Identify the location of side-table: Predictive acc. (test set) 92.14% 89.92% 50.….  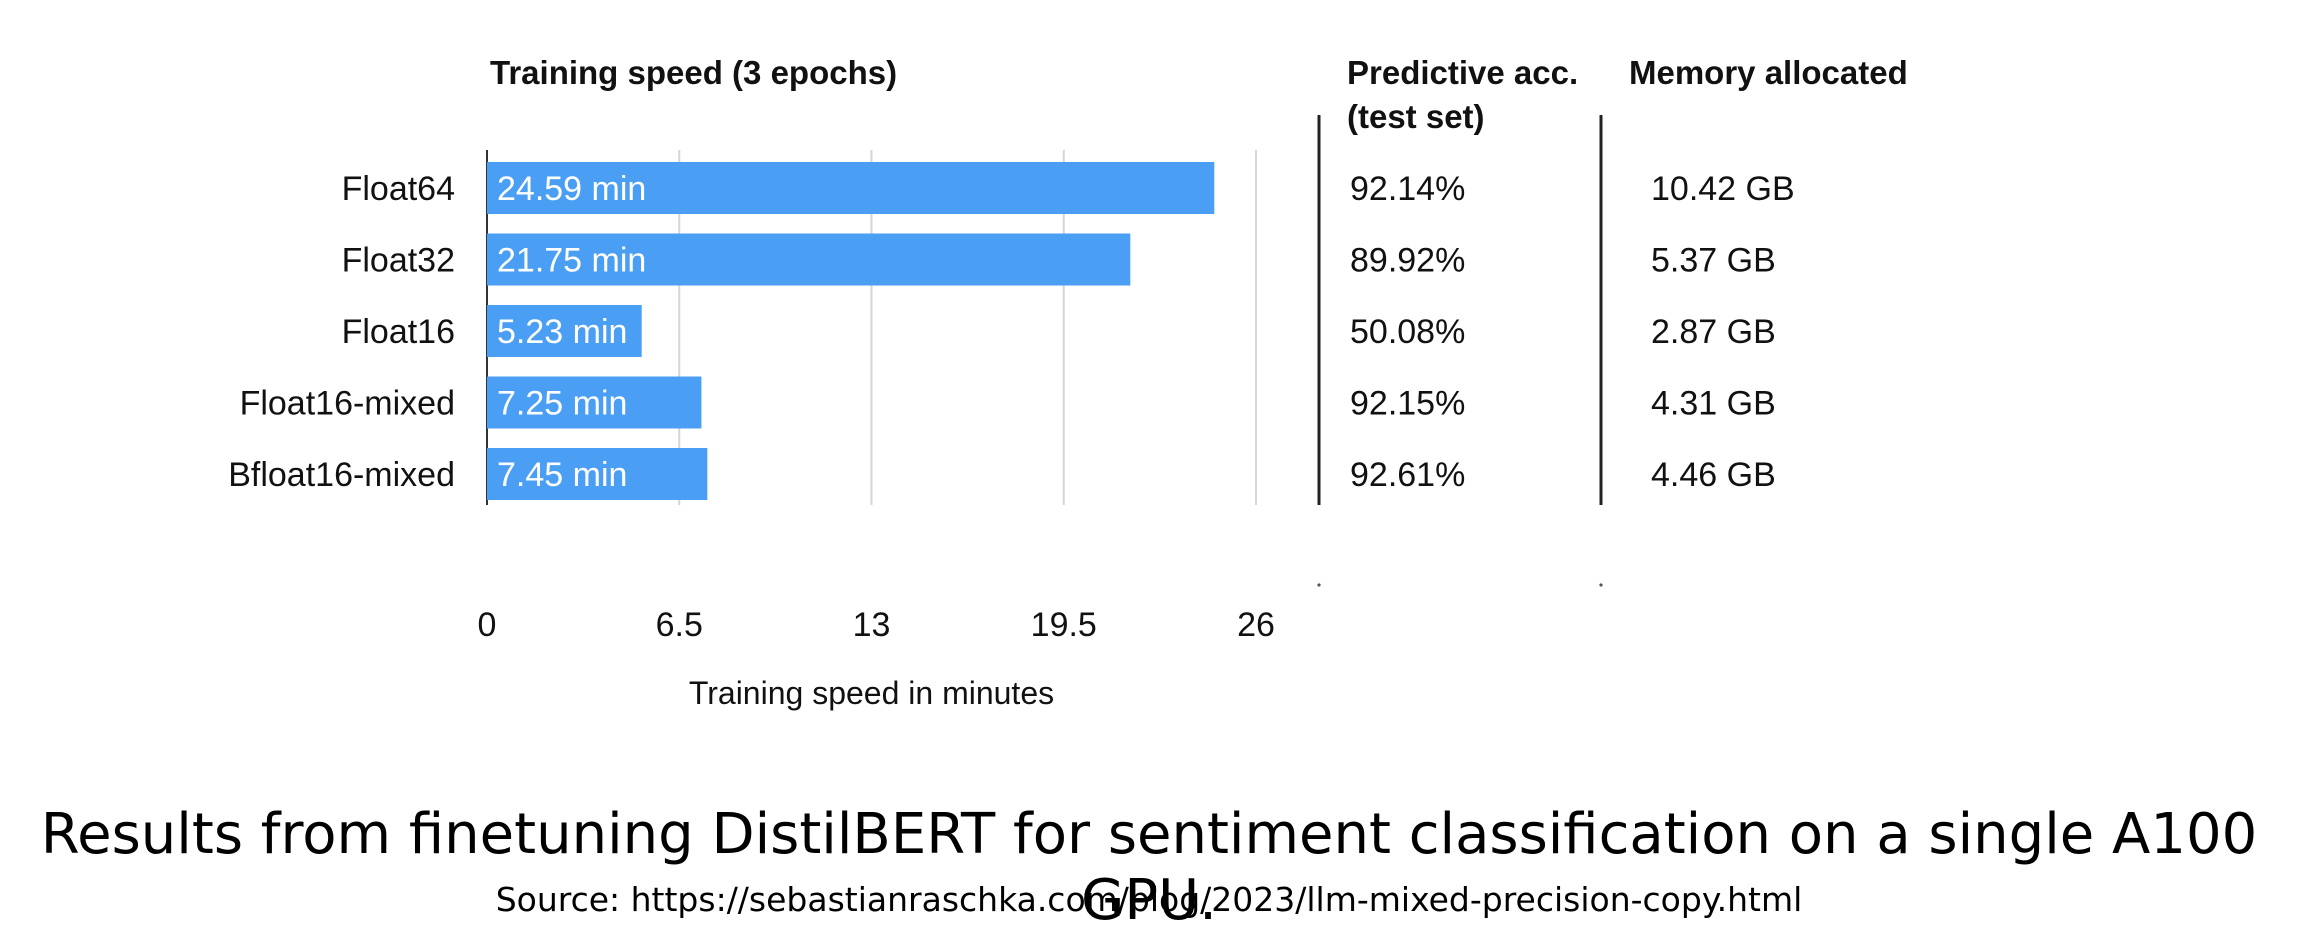
(1612, 320).